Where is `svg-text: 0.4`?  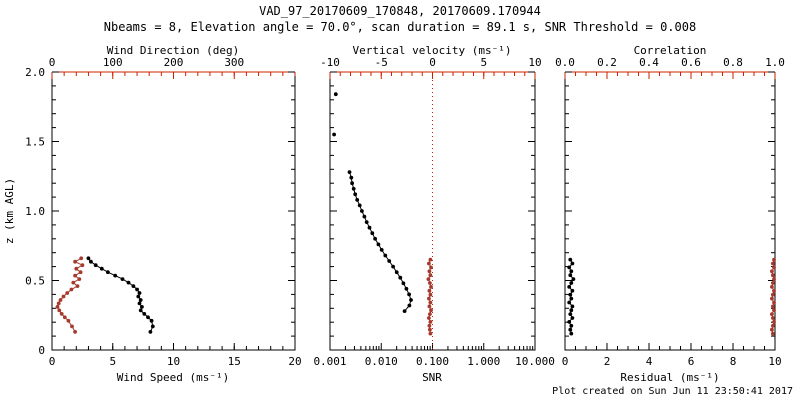
svg-text: 0.4 is located at coordinates (649, 62).